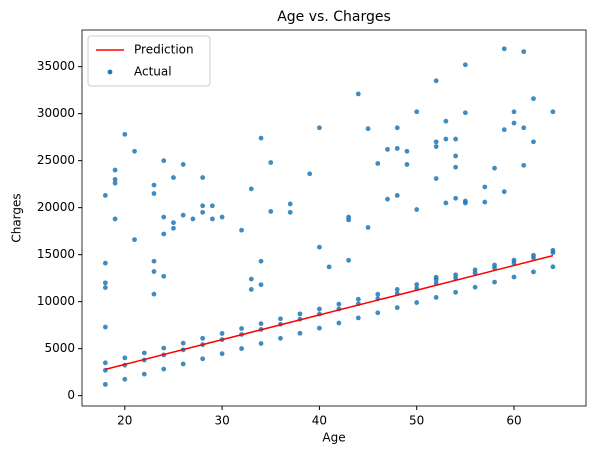 The width and height of the screenshot is (589, 459). Describe the element at coordinates (153, 72) in the screenshot. I see `legend-label: Actual` at that location.